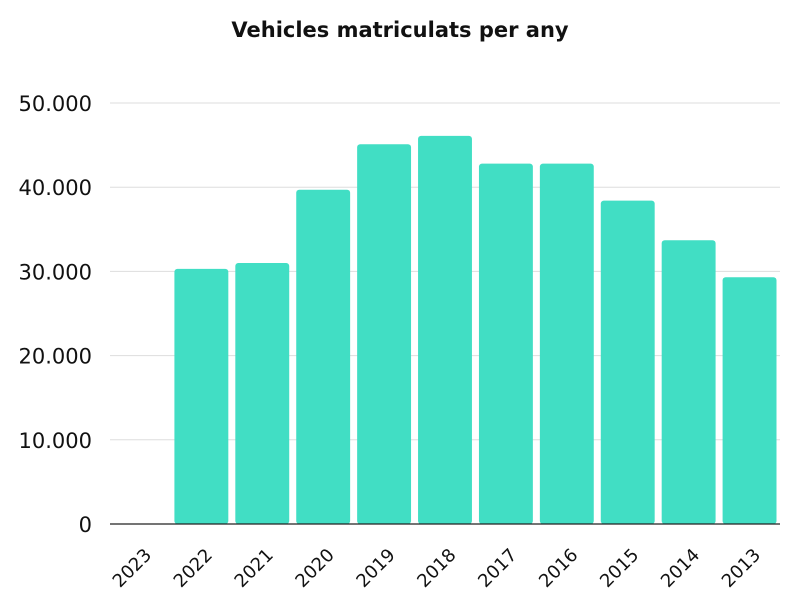  I want to click on y-axis-ticks: 0 10.000 20.000 30.000 40.000 50.000, so click(55, 314).